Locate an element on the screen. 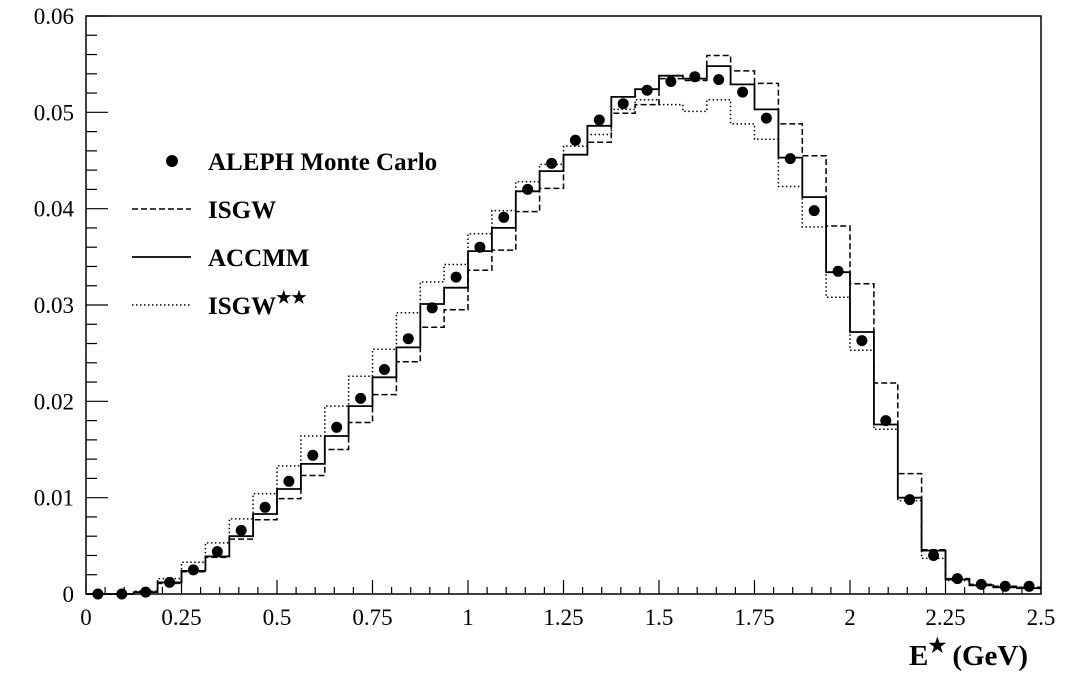 This screenshot has width=1065, height=677. x-tick-label: 1.75 is located at coordinates (754, 617).